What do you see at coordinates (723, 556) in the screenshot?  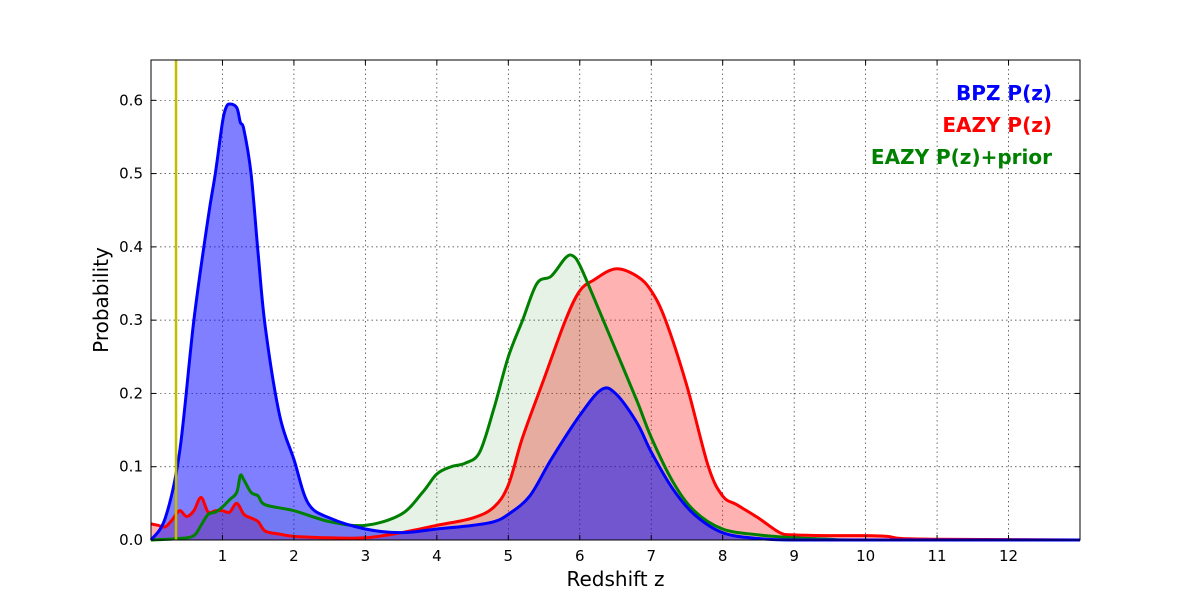 I see `x-tick-label: 8` at bounding box center [723, 556].